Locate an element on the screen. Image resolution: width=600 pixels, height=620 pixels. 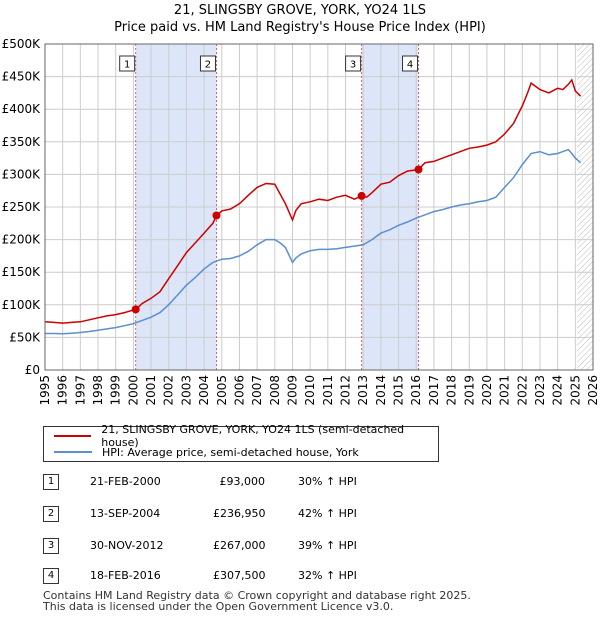
x-tick-label: 1996 is located at coordinates (63, 390).